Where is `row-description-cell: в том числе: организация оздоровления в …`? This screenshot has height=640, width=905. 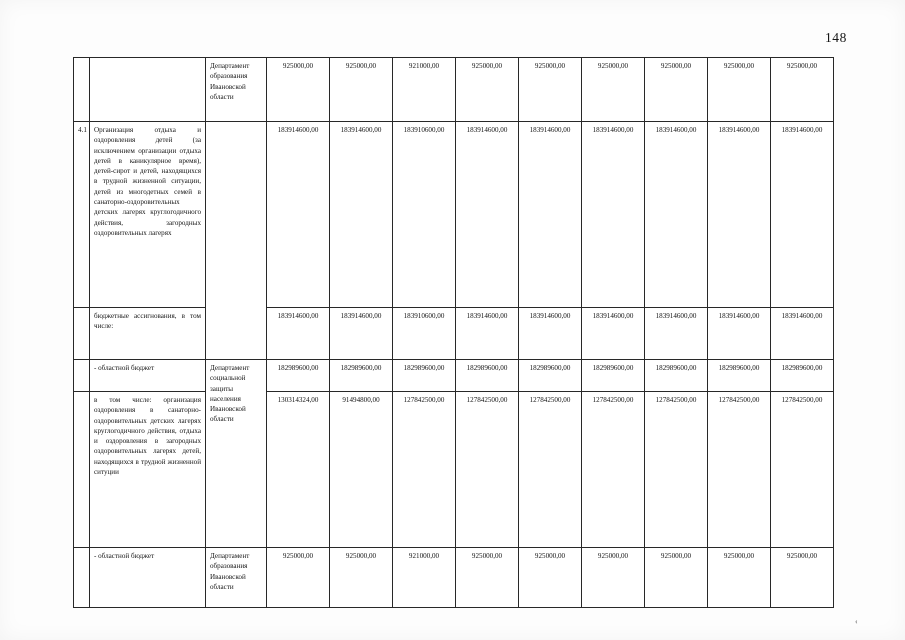 row-description-cell: в том числе: организация оздоровления в … is located at coordinates (147, 469).